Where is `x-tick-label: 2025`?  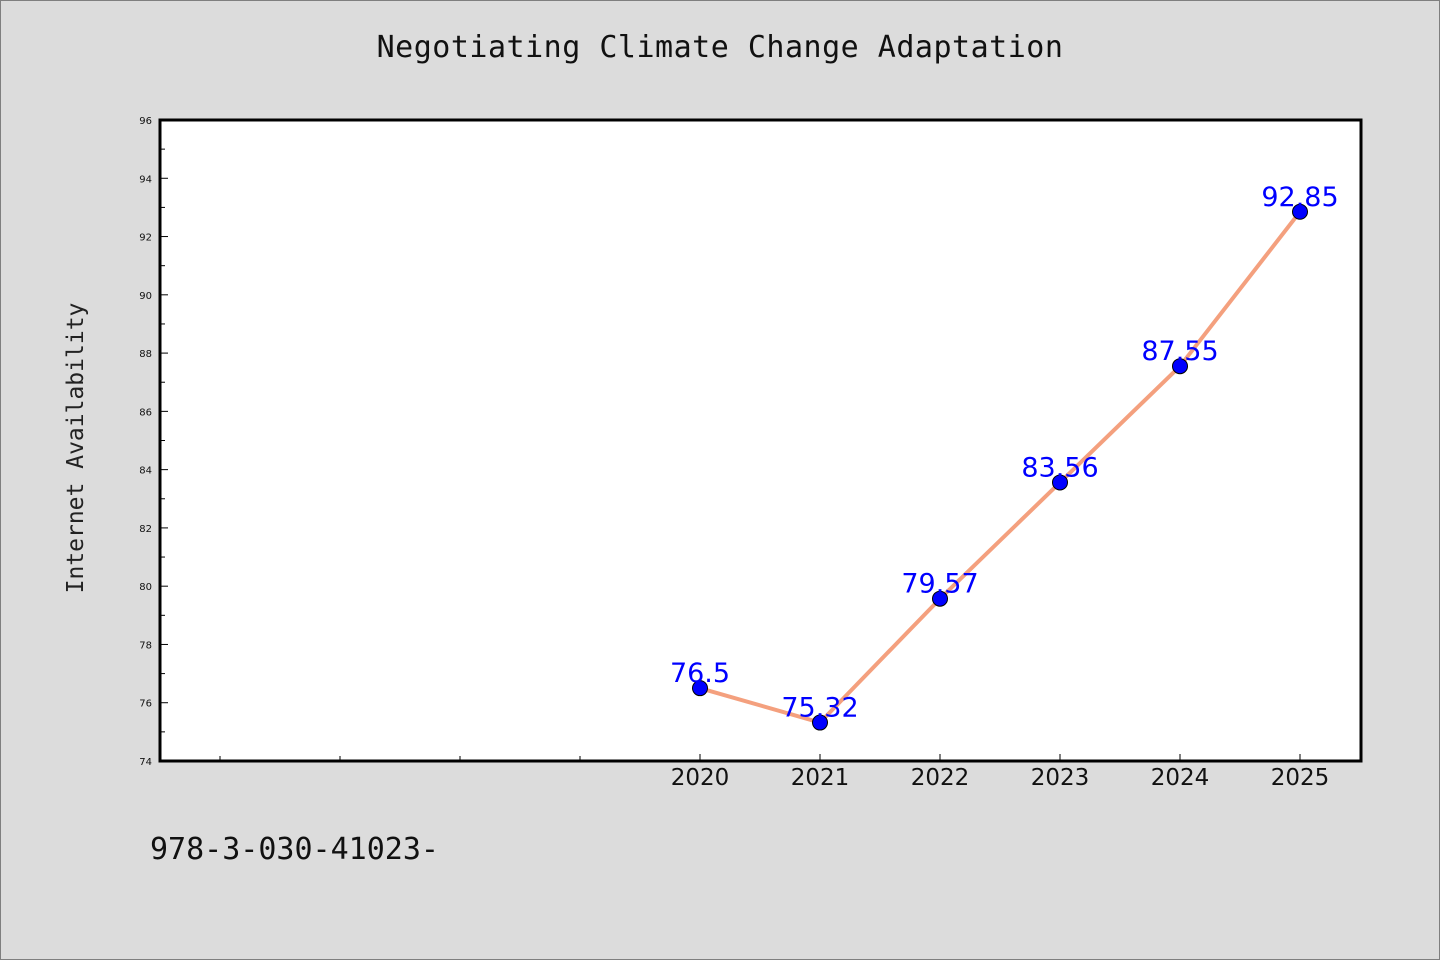 x-tick-label: 2025 is located at coordinates (1300, 778).